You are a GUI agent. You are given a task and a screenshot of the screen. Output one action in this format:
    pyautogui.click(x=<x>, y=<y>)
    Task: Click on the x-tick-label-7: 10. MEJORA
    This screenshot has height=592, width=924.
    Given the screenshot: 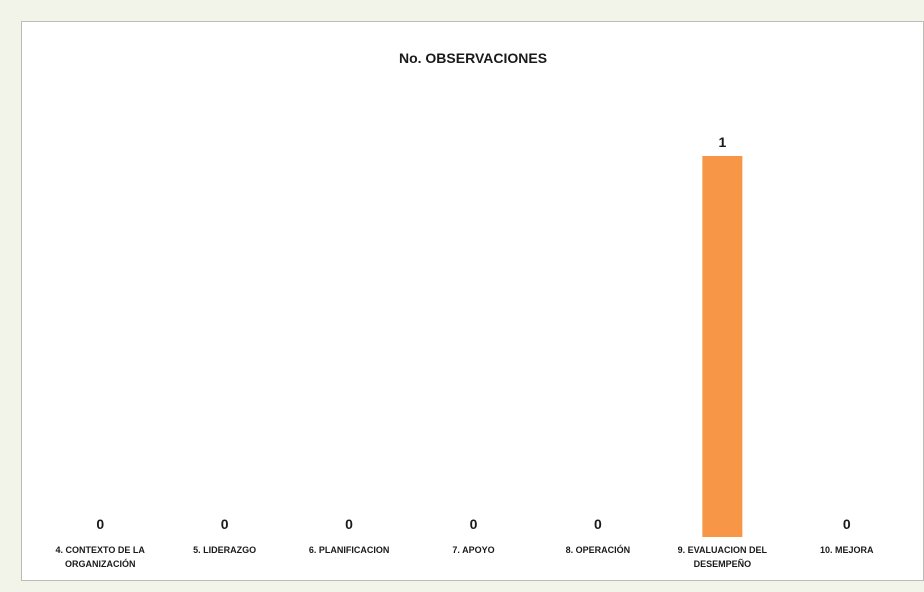 What is the action you would take?
    pyautogui.click(x=847, y=550)
    